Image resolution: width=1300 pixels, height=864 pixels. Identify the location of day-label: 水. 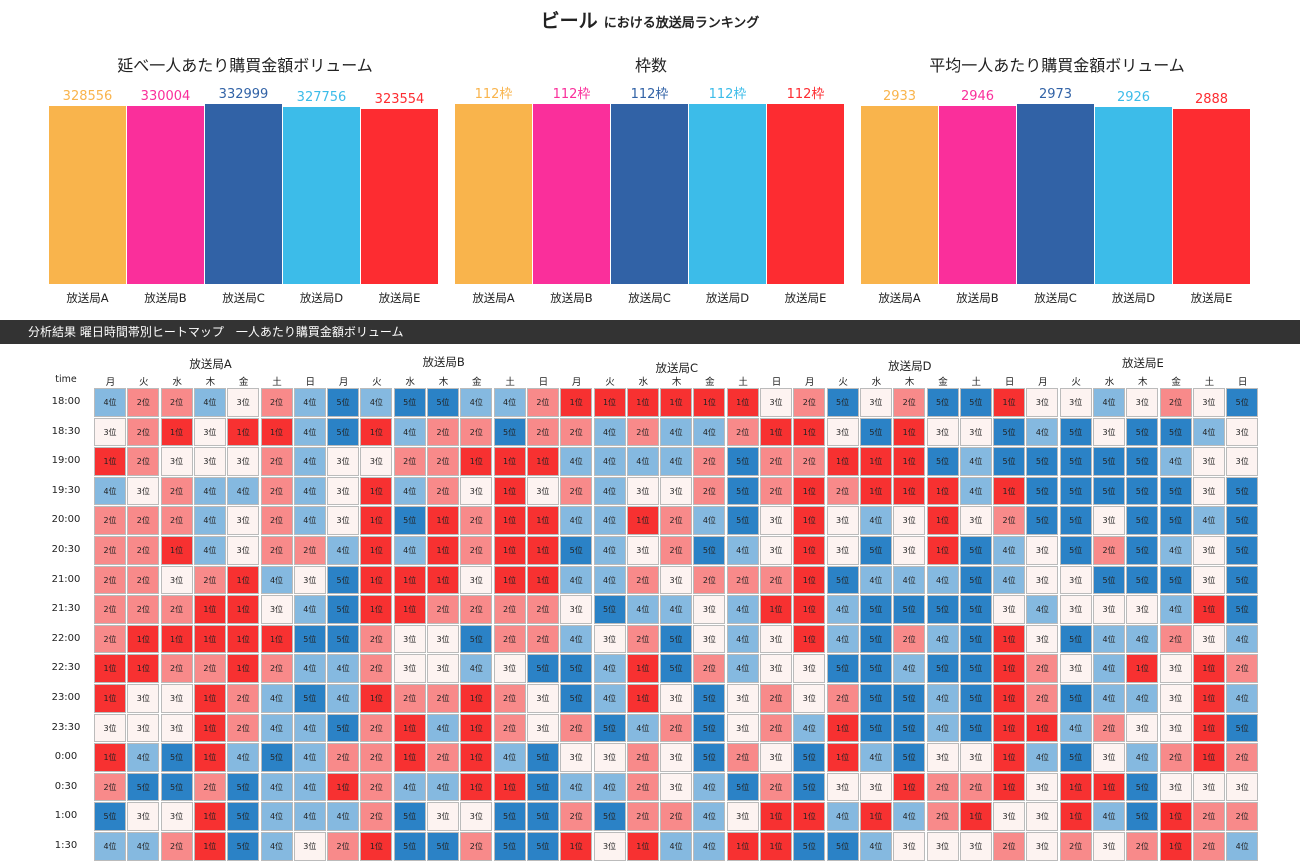
(643, 382).